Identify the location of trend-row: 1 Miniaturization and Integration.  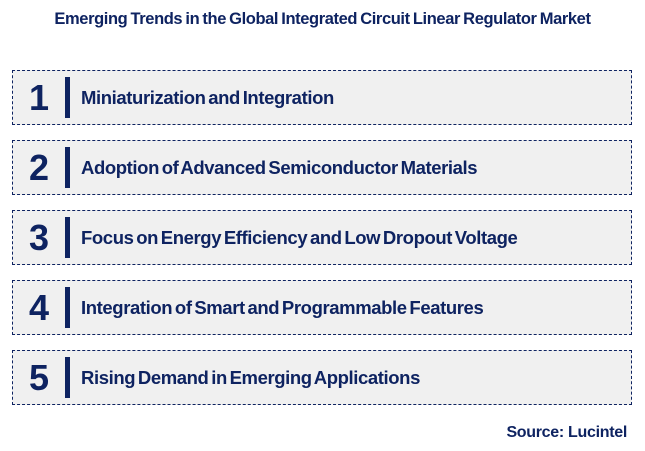
(322, 97).